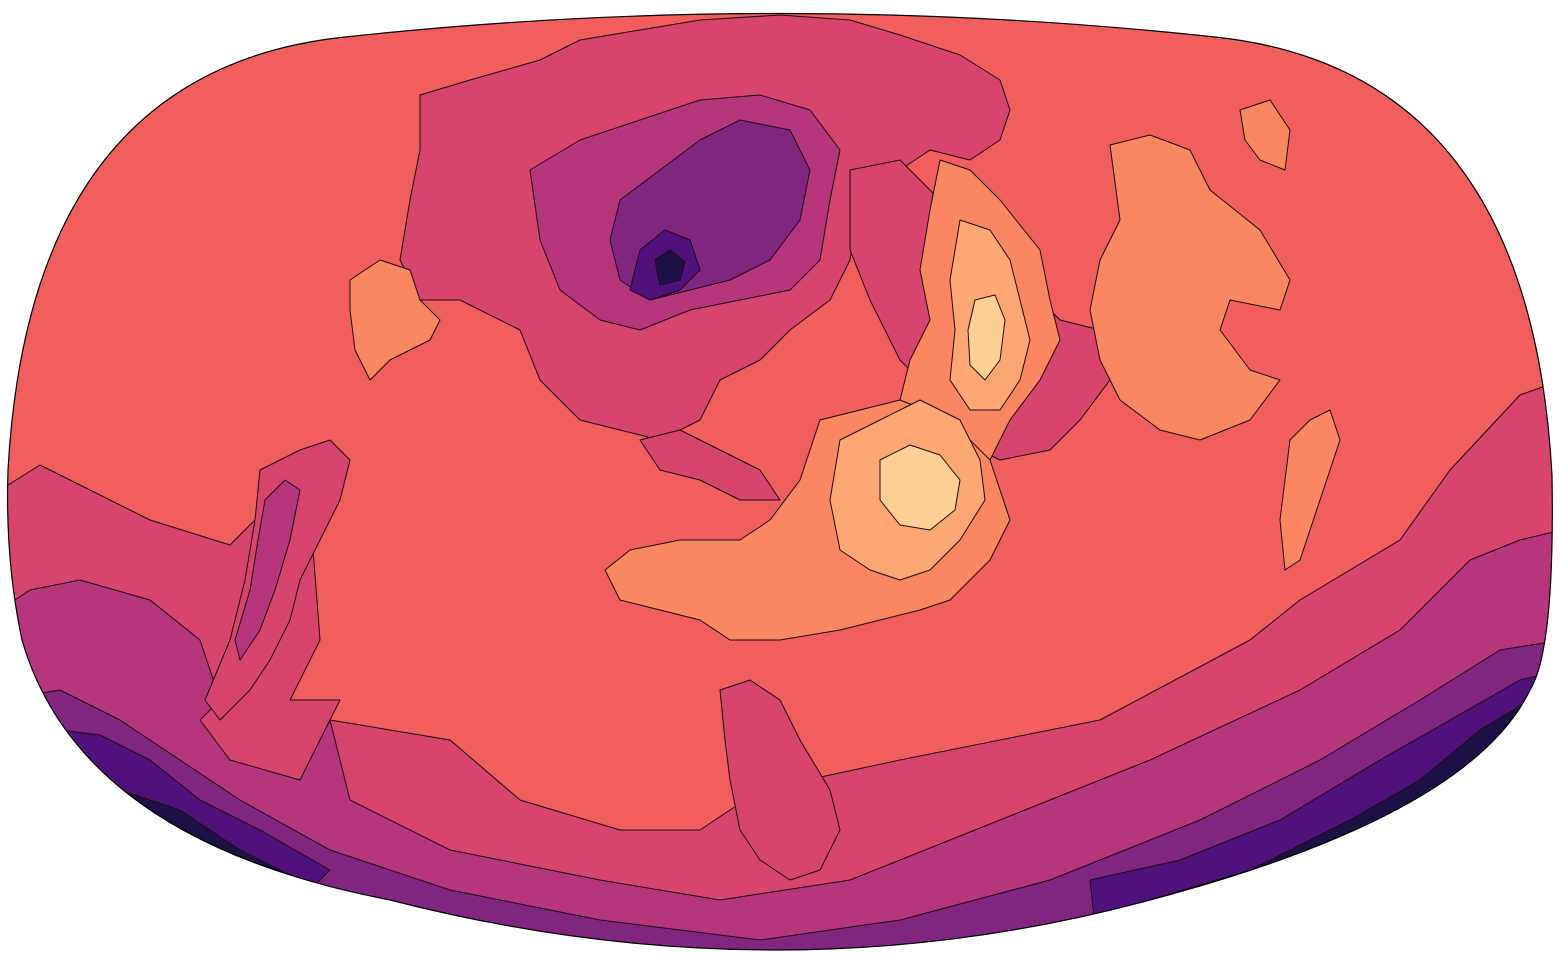 Image resolution: width=1562 pixels, height=970 pixels. What do you see at coordinates (986, 337) in the screenshot?
I see `contour-band-level-9-ridge` at bounding box center [986, 337].